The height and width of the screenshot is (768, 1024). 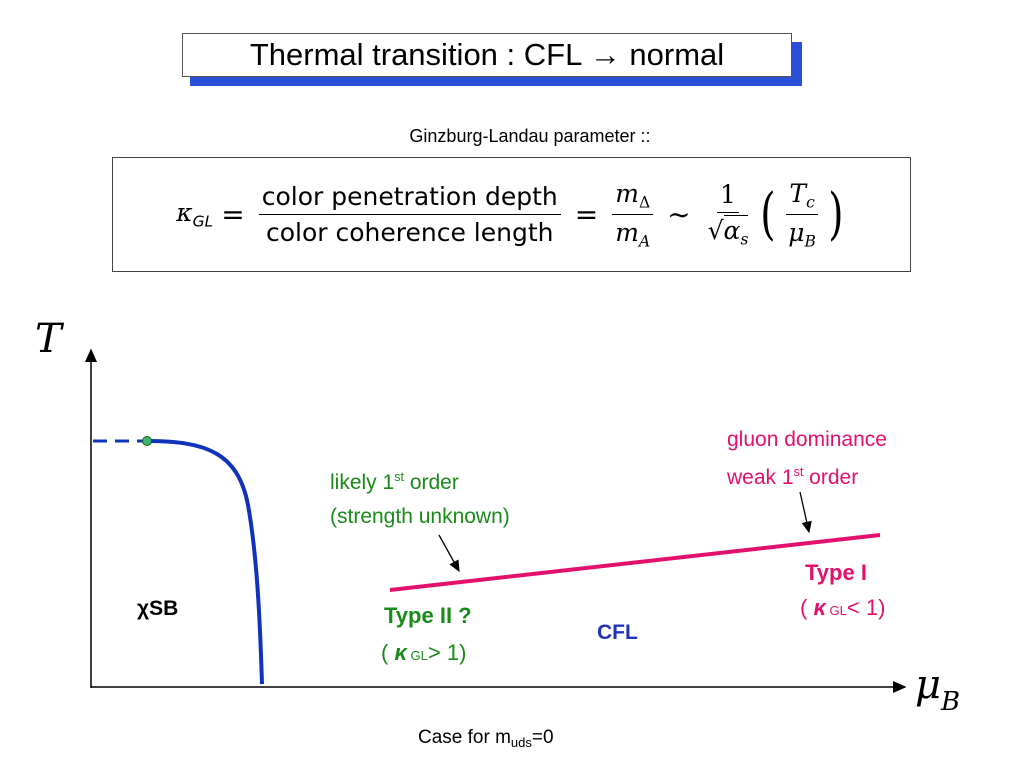 What do you see at coordinates (802, 214) in the screenshot?
I see `temperature-ratio-fraction: Tc μB` at bounding box center [802, 214].